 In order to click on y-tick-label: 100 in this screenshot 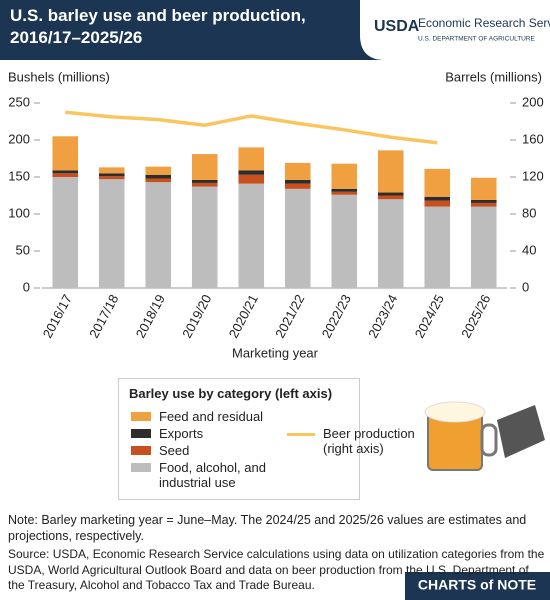, I will do `click(19, 212)`.